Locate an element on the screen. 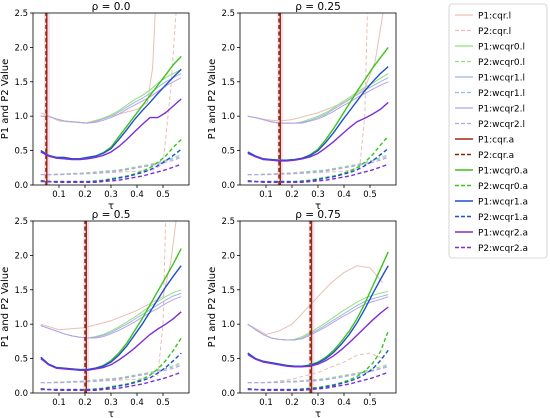  legend-entry: P1:cqr.a is located at coordinates (484, 141).